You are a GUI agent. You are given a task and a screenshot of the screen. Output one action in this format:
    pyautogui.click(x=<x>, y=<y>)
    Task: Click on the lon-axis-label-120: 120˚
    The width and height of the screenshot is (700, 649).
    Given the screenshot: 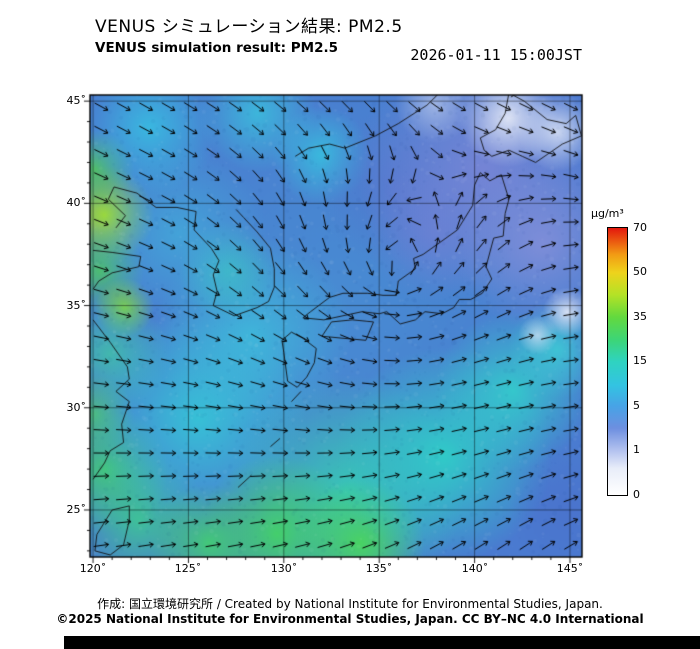 What is the action you would take?
    pyautogui.click(x=93, y=568)
    